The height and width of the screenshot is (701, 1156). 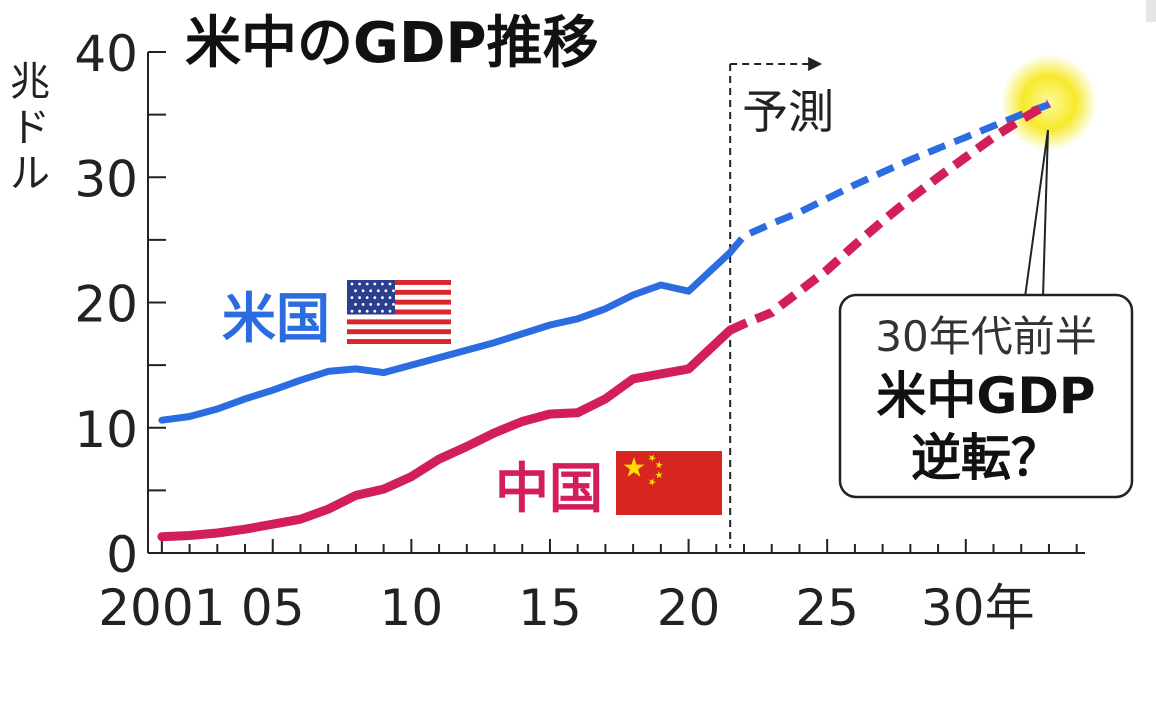 I want to click on usa-flag, so click(x=399, y=312).